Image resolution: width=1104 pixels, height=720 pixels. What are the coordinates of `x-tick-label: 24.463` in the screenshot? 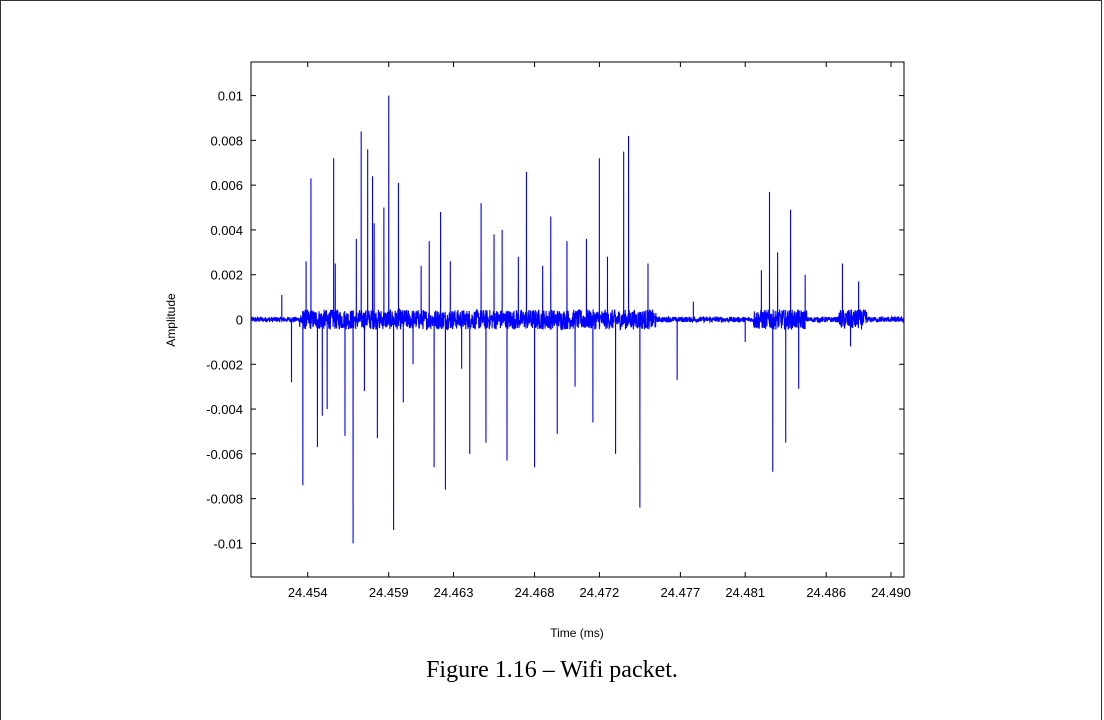 It's located at (454, 592).